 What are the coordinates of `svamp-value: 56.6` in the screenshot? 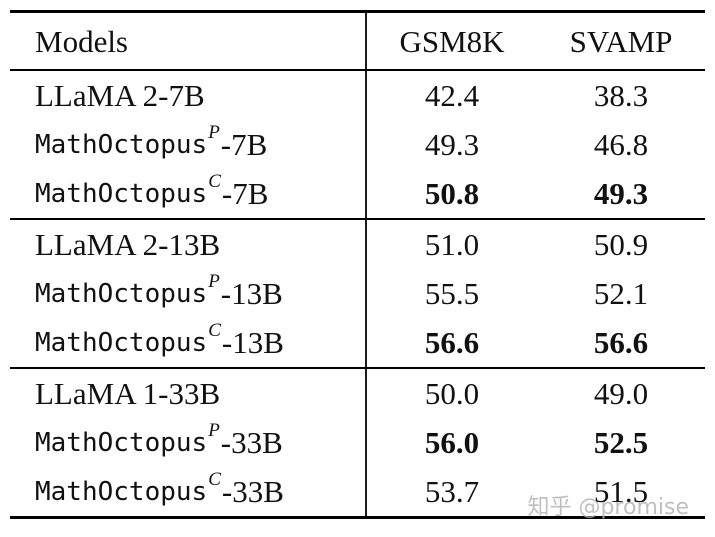 It's located at (621, 342).